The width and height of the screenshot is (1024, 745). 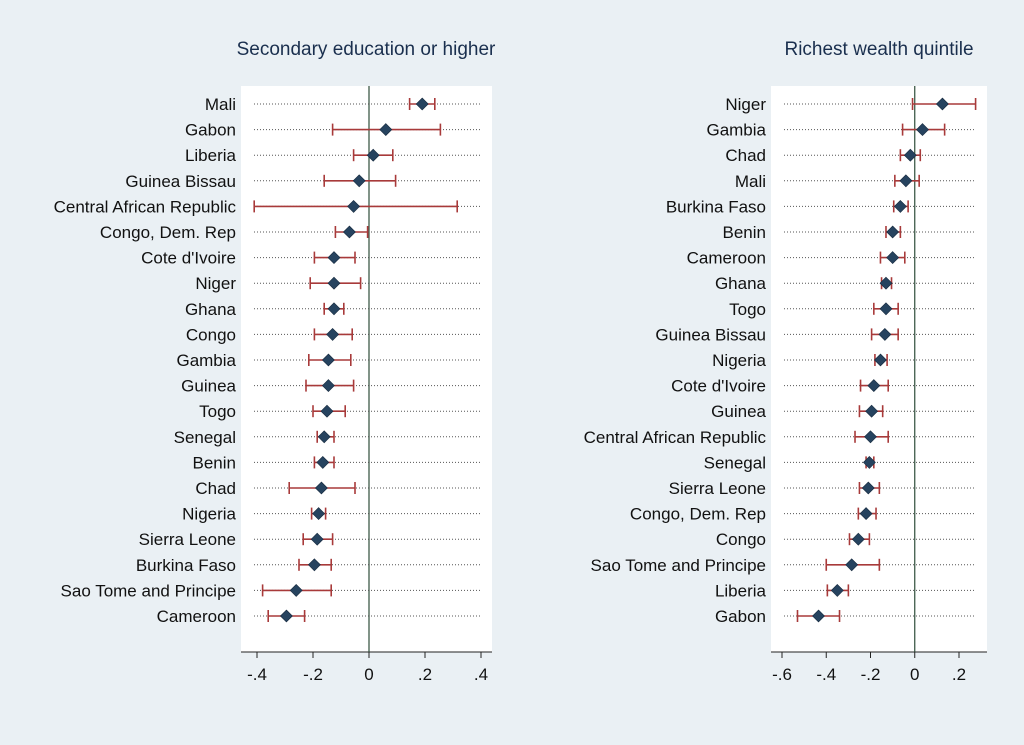 I want to click on x-tick-label: 0, so click(x=368, y=674).